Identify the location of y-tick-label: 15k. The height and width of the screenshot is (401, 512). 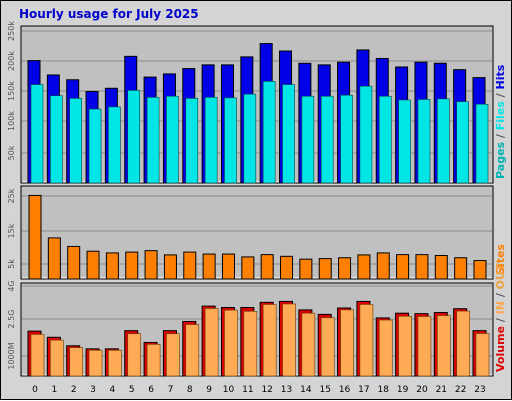
(11, 230).